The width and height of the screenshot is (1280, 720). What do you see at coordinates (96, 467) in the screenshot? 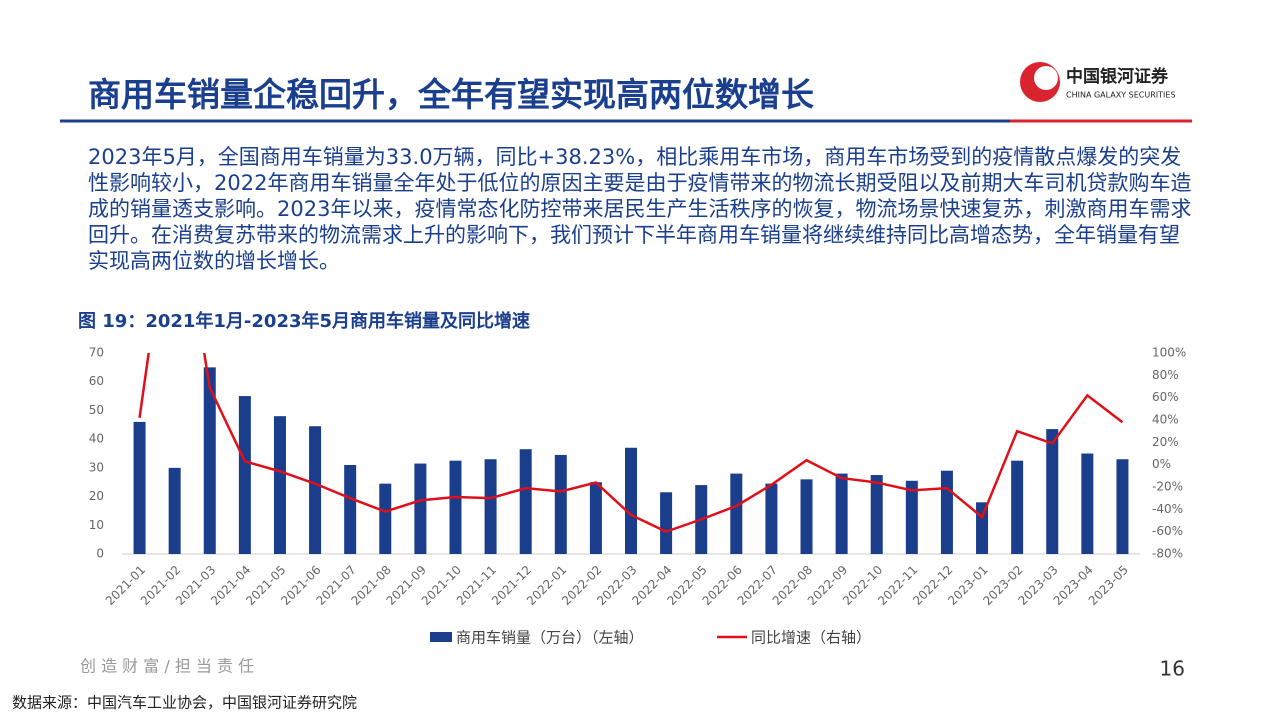
I see `y-tick-label: 30` at bounding box center [96, 467].